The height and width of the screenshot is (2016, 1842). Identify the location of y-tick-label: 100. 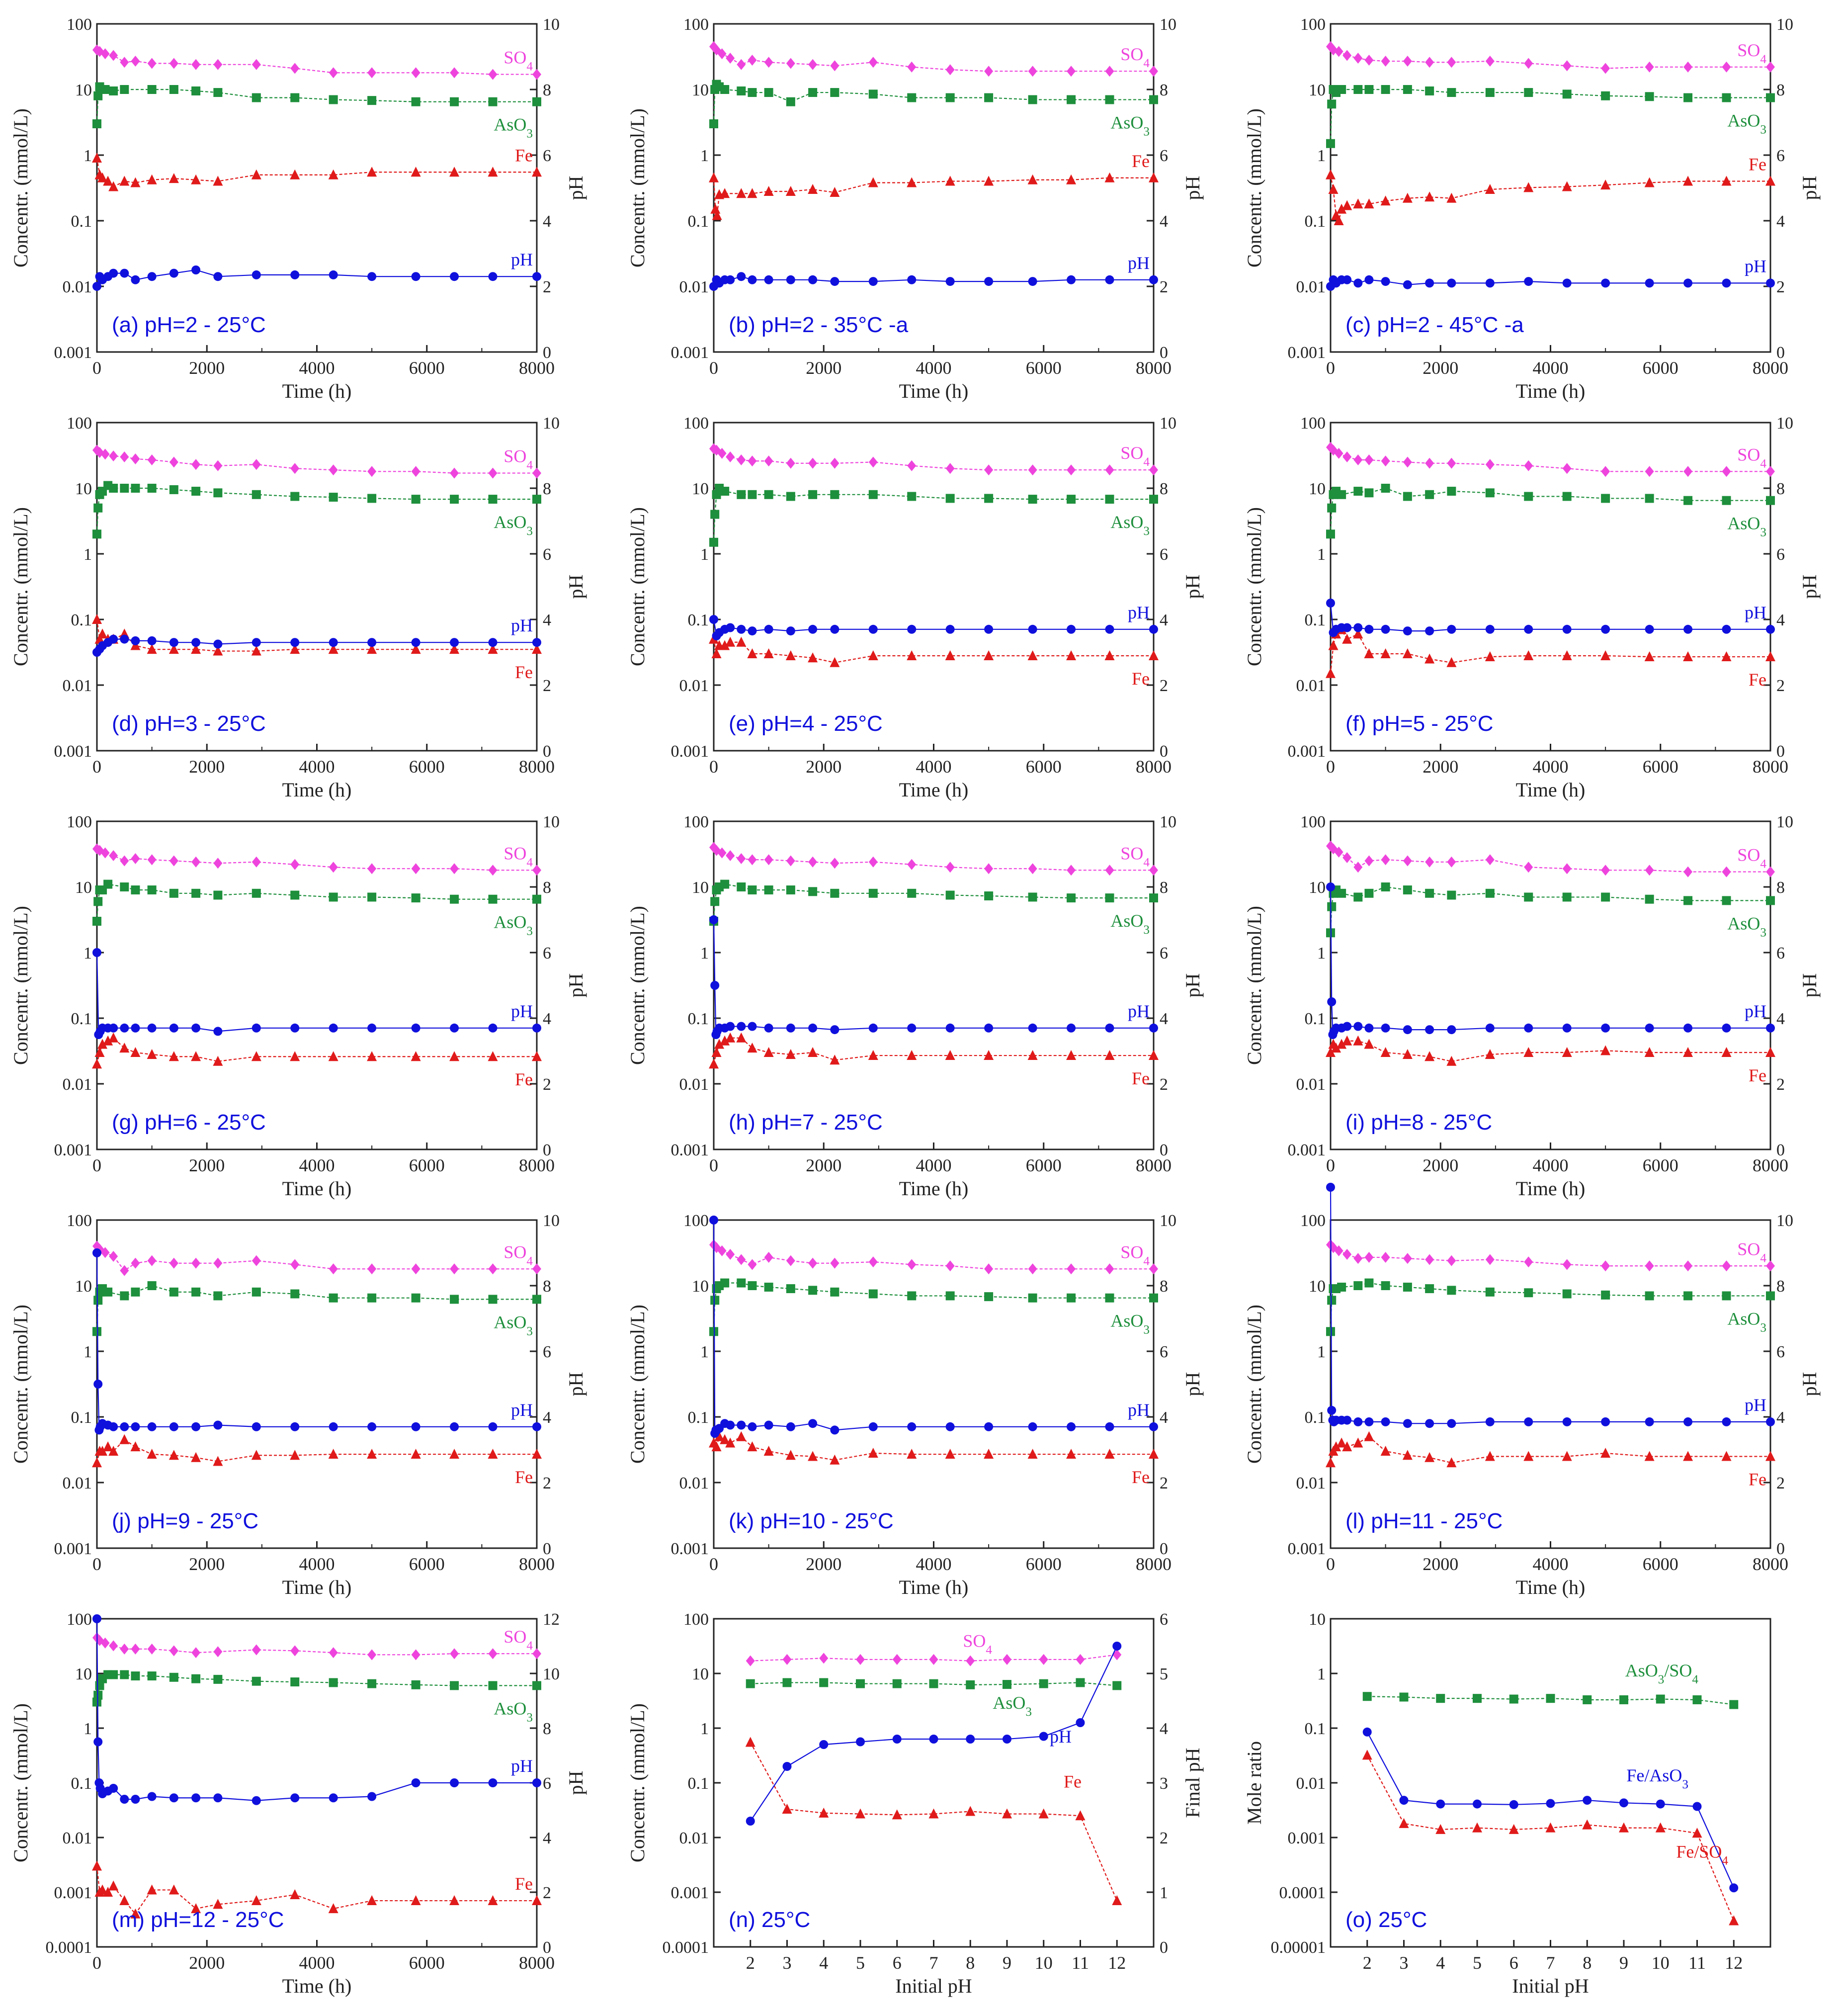
(79, 423).